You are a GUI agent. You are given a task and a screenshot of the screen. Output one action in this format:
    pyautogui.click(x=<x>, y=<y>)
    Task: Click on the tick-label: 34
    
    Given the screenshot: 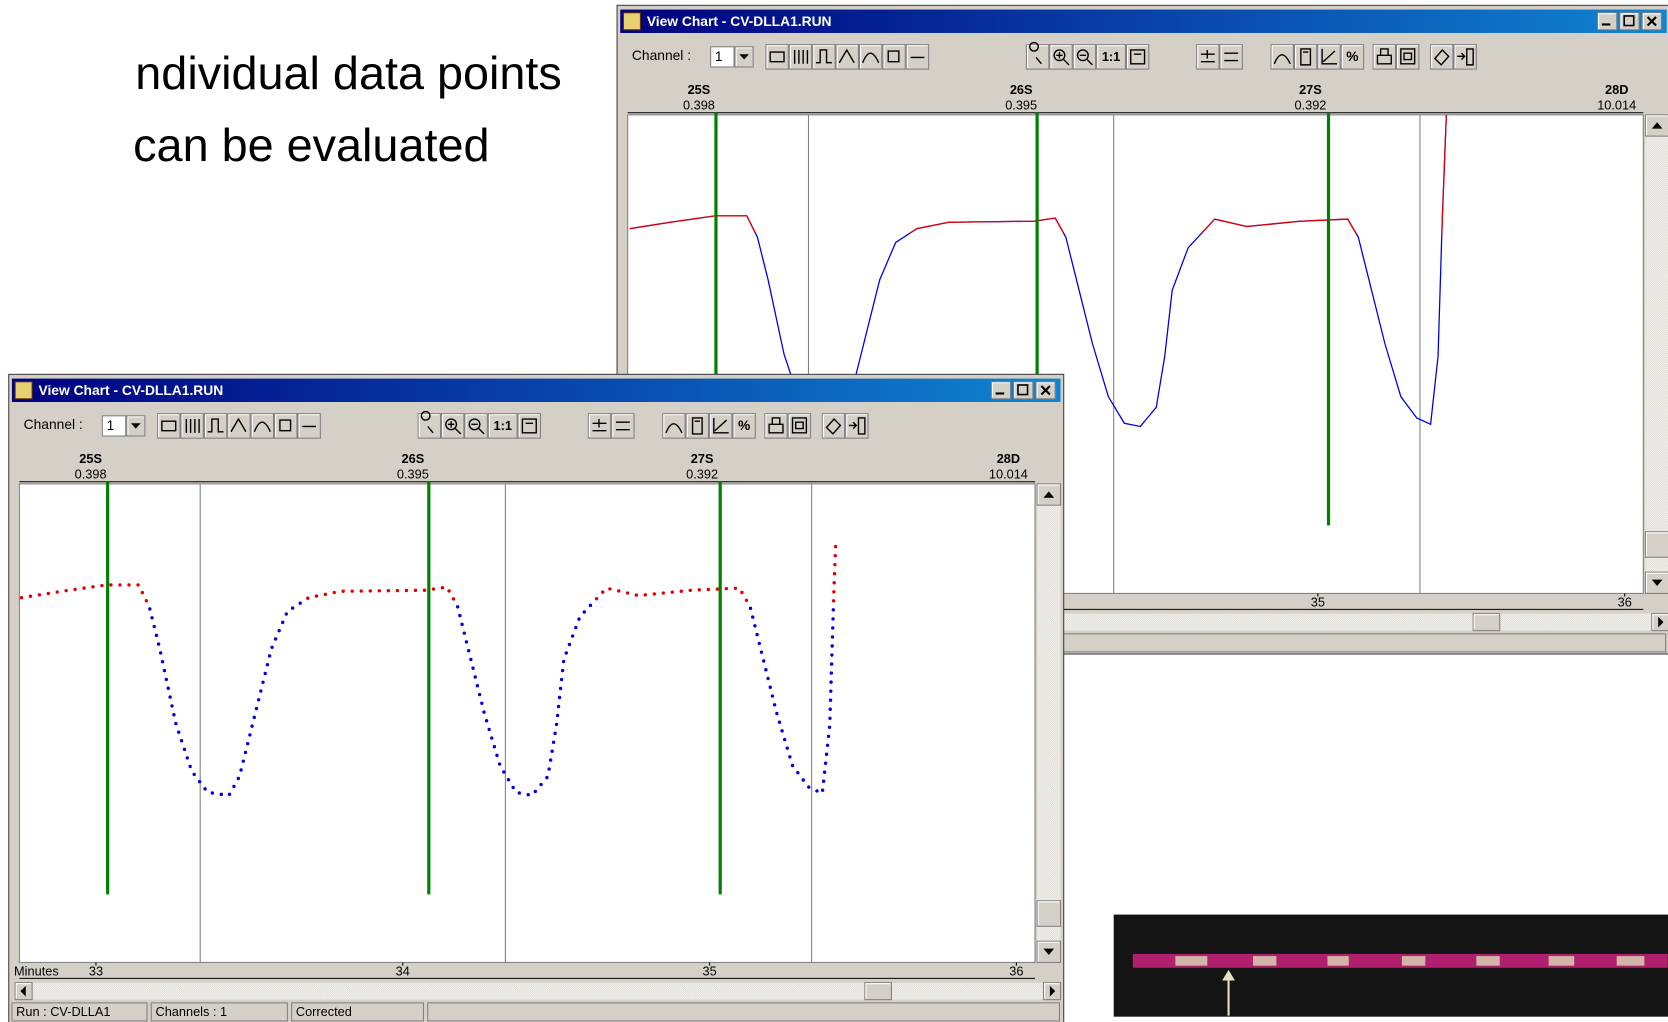 What is the action you would take?
    pyautogui.click(x=403, y=970)
    